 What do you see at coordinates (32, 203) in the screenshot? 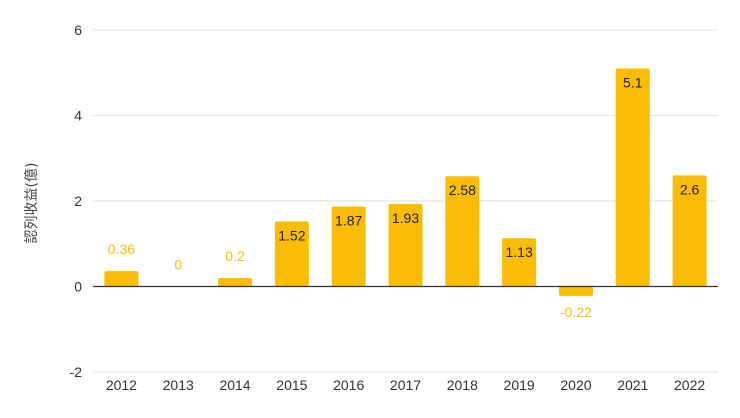
I see `y-axis-label: 認列收益(億)` at bounding box center [32, 203].